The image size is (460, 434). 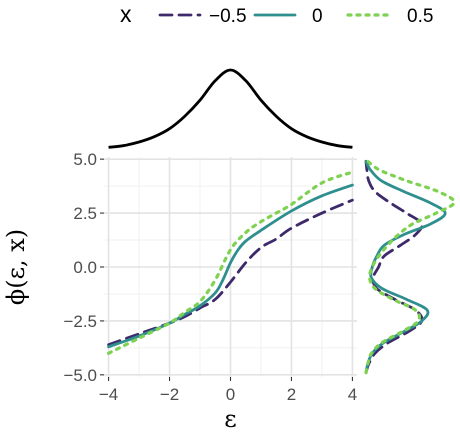 What do you see at coordinates (228, 16) in the screenshot?
I see `legend-label-0: −0.5` at bounding box center [228, 16].